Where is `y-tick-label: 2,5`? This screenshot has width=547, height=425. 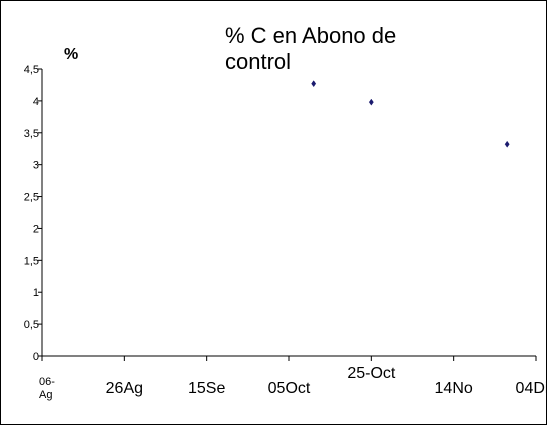
y-tick-label: 2,5 is located at coordinates (31, 198).